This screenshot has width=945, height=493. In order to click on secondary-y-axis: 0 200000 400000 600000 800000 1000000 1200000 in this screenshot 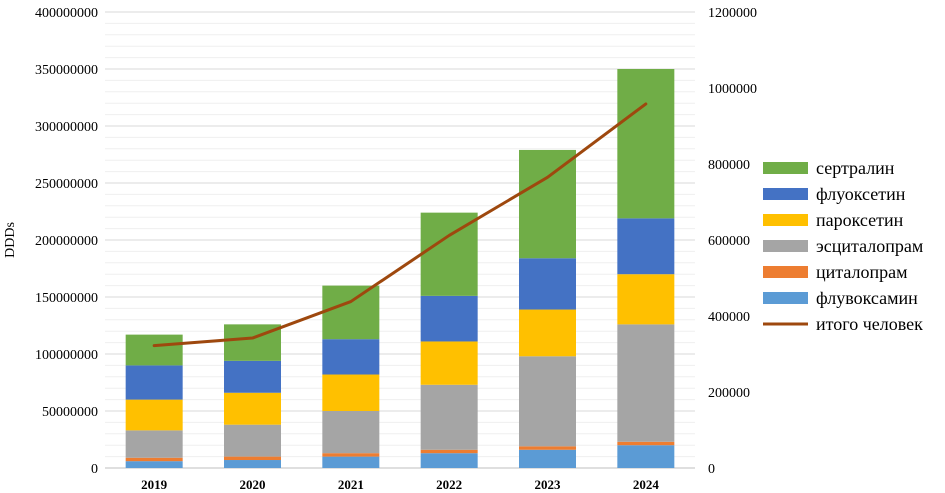, I will do `click(732, 241)`.